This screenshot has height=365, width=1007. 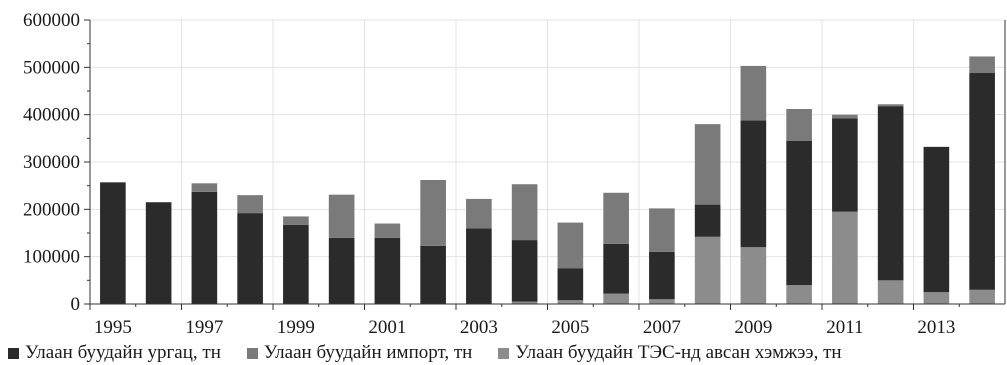 I want to click on bar-segment-2011-s2, so click(x=845, y=116).